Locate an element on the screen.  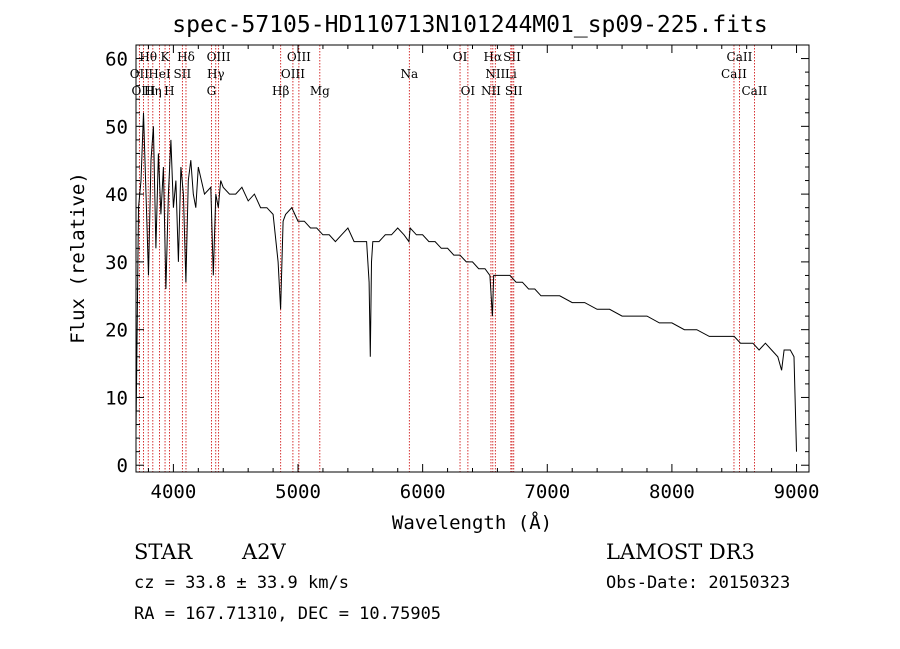
marker-label-0: Hα is located at coordinates (493, 57).